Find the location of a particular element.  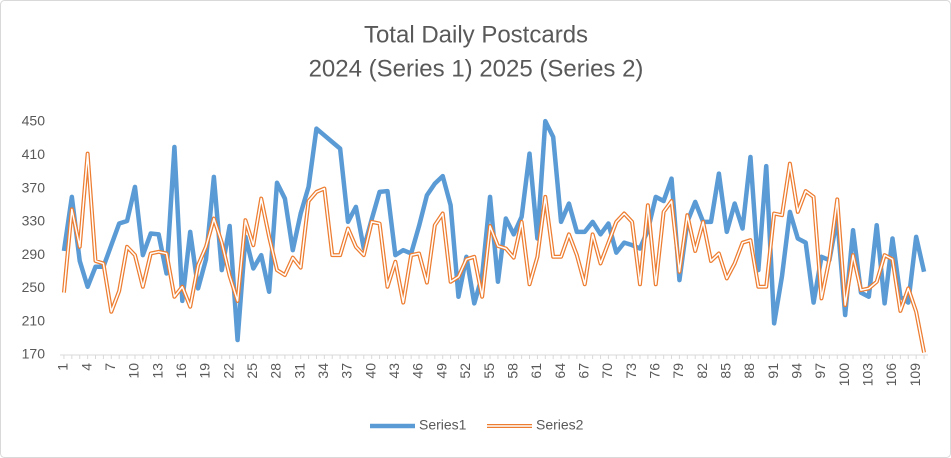

x-tick-label: 67 is located at coordinates (583, 371).